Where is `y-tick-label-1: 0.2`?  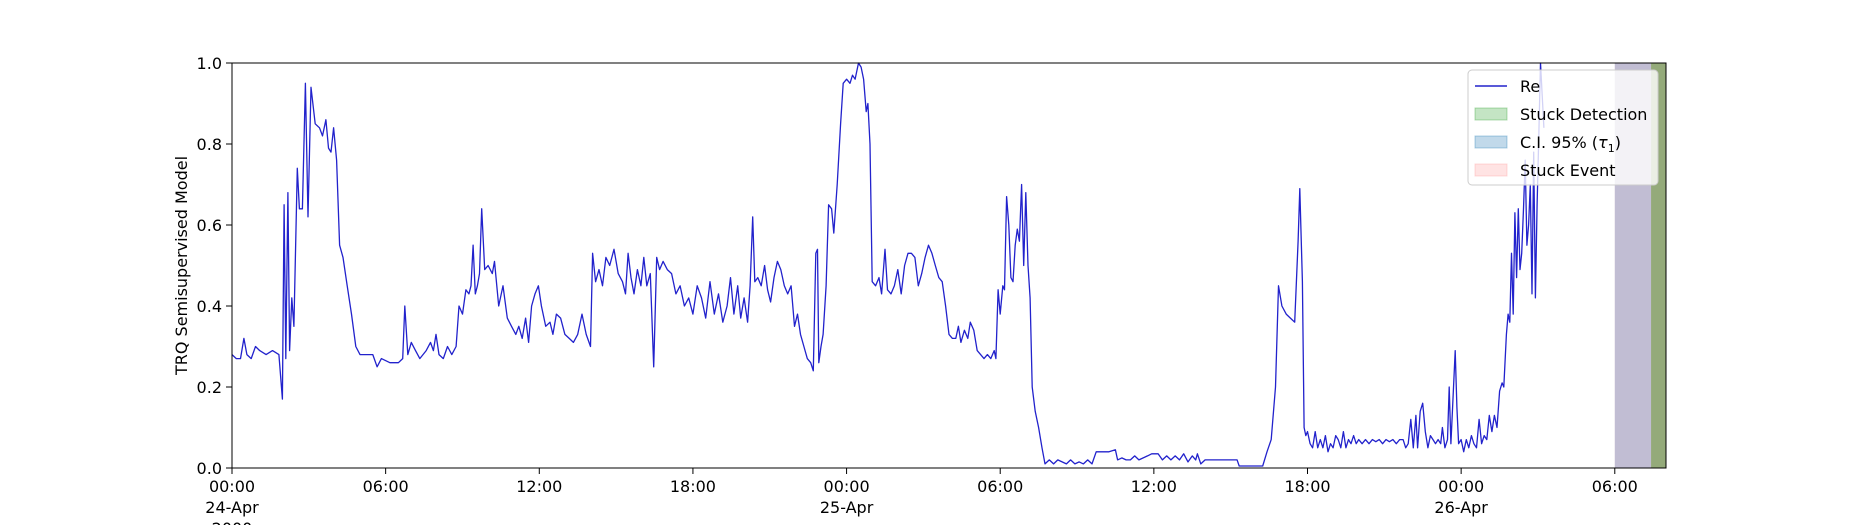 y-tick-label-1: 0.2 is located at coordinates (209, 387).